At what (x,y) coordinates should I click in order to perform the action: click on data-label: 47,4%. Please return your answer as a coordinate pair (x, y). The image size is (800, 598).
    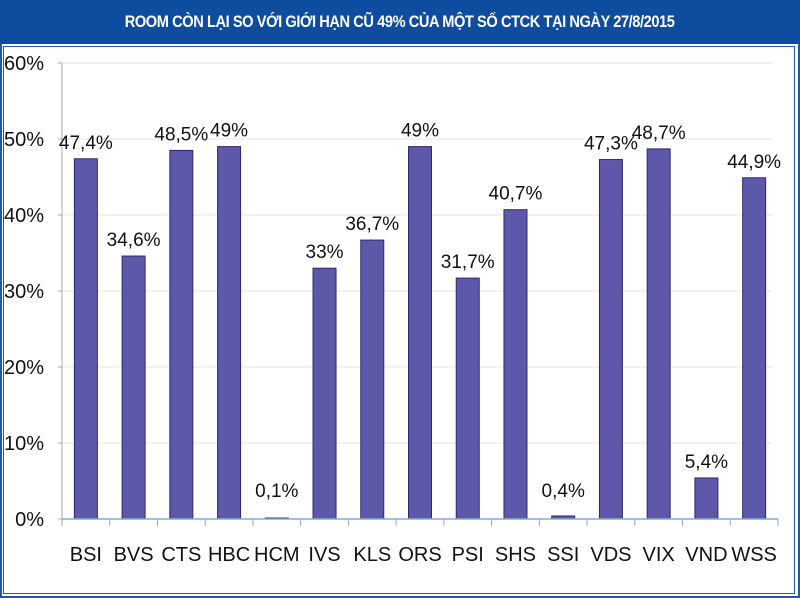
    Looking at the image, I should click on (86, 143).